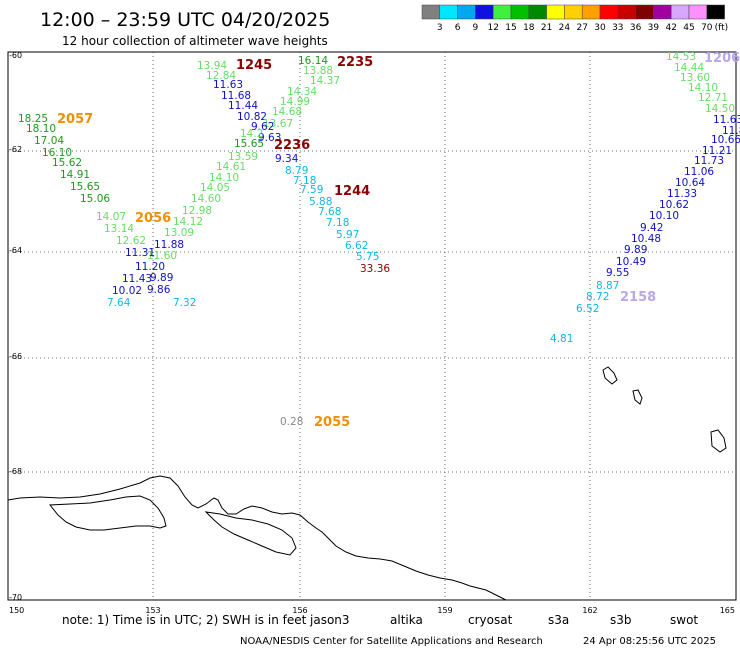 The image size is (740, 650). I want to click on color-scale: 3 6 9 12 15 18 21 24 27 30 33 36 39 42 45 70 (ft), so click(575, 18).